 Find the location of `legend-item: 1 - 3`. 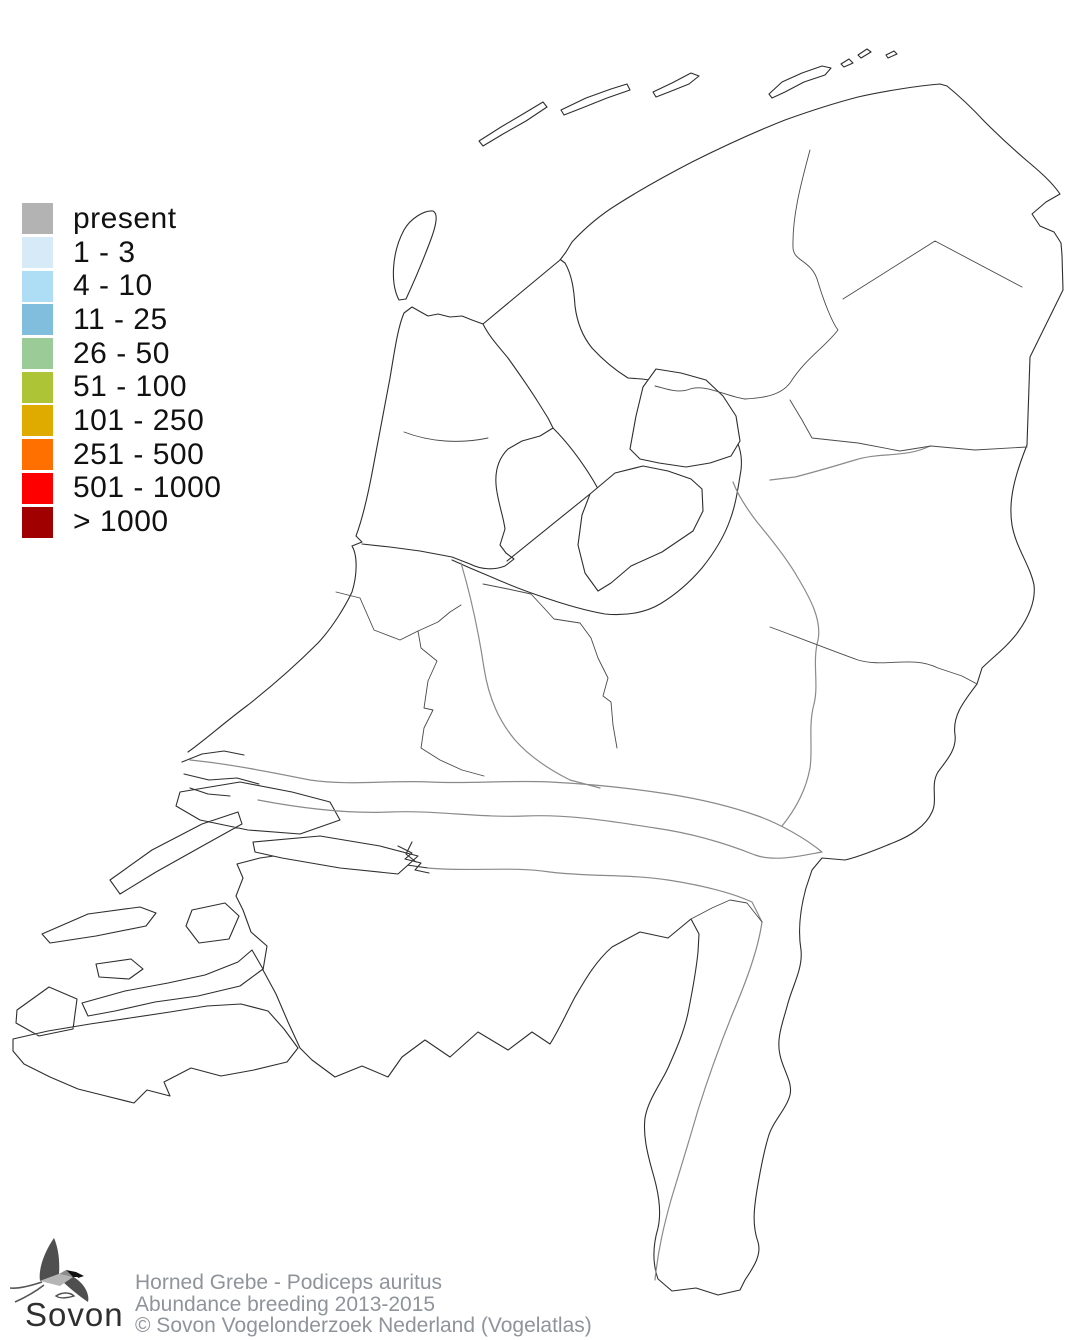

legend-item: 1 - 3 is located at coordinates (121, 253).